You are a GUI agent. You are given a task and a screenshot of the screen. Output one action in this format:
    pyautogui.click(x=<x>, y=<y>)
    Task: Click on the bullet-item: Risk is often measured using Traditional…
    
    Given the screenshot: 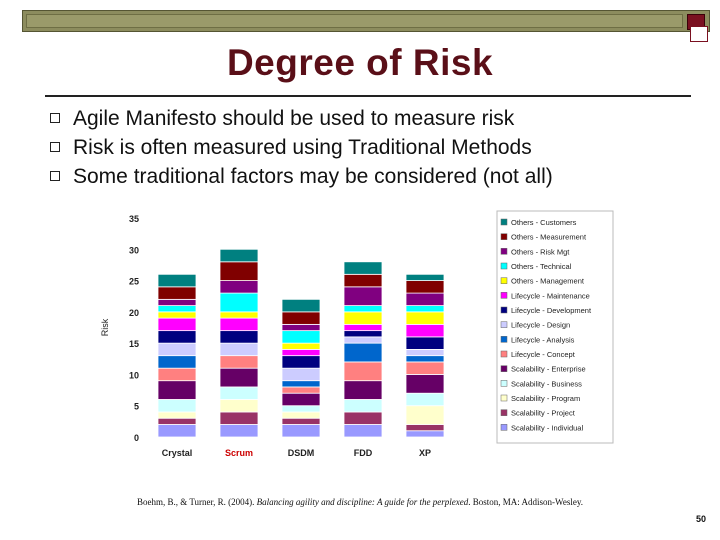 What is the action you would take?
    pyautogui.click(x=378, y=147)
    